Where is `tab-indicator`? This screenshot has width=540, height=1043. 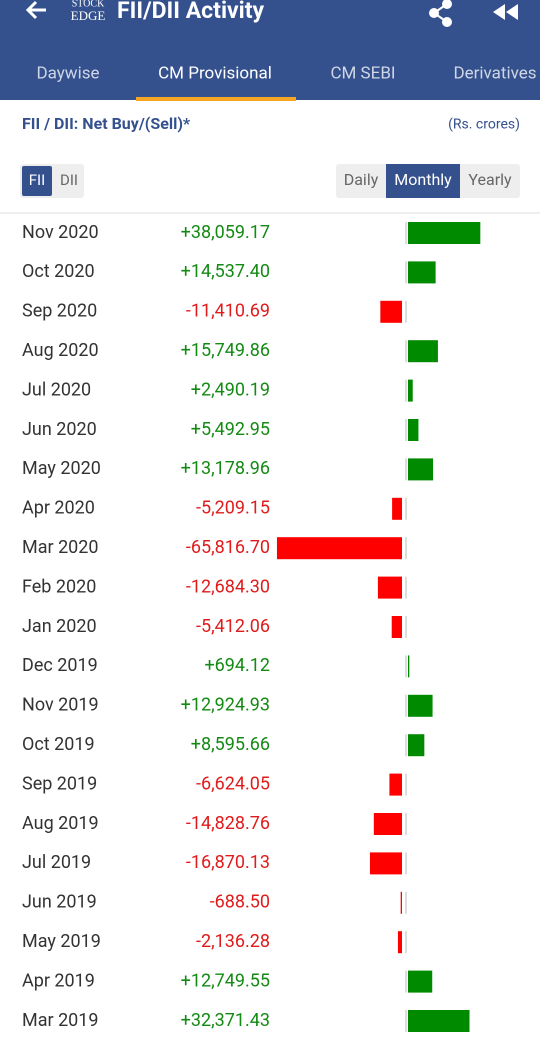 tab-indicator is located at coordinates (216, 99).